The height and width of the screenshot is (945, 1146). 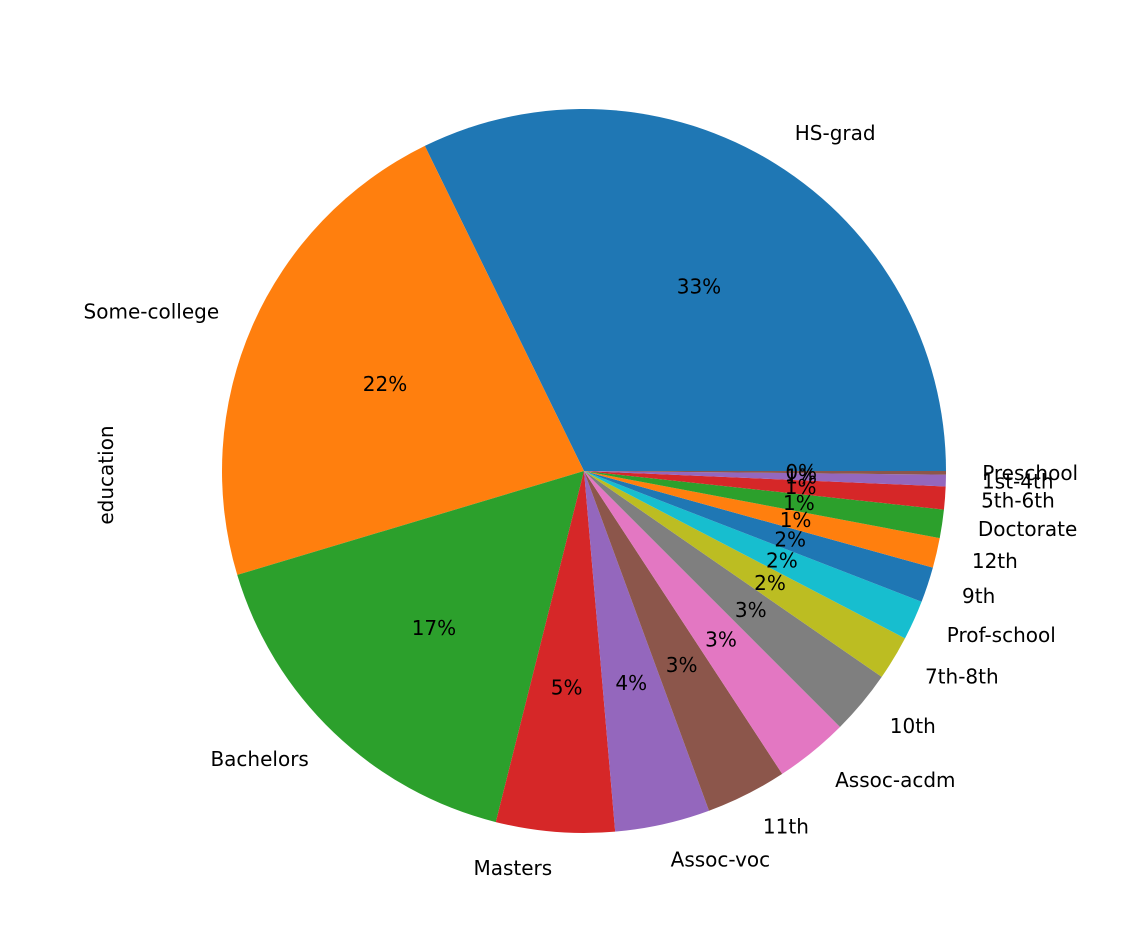 I want to click on category-label-masters: Masters, so click(x=512, y=868).